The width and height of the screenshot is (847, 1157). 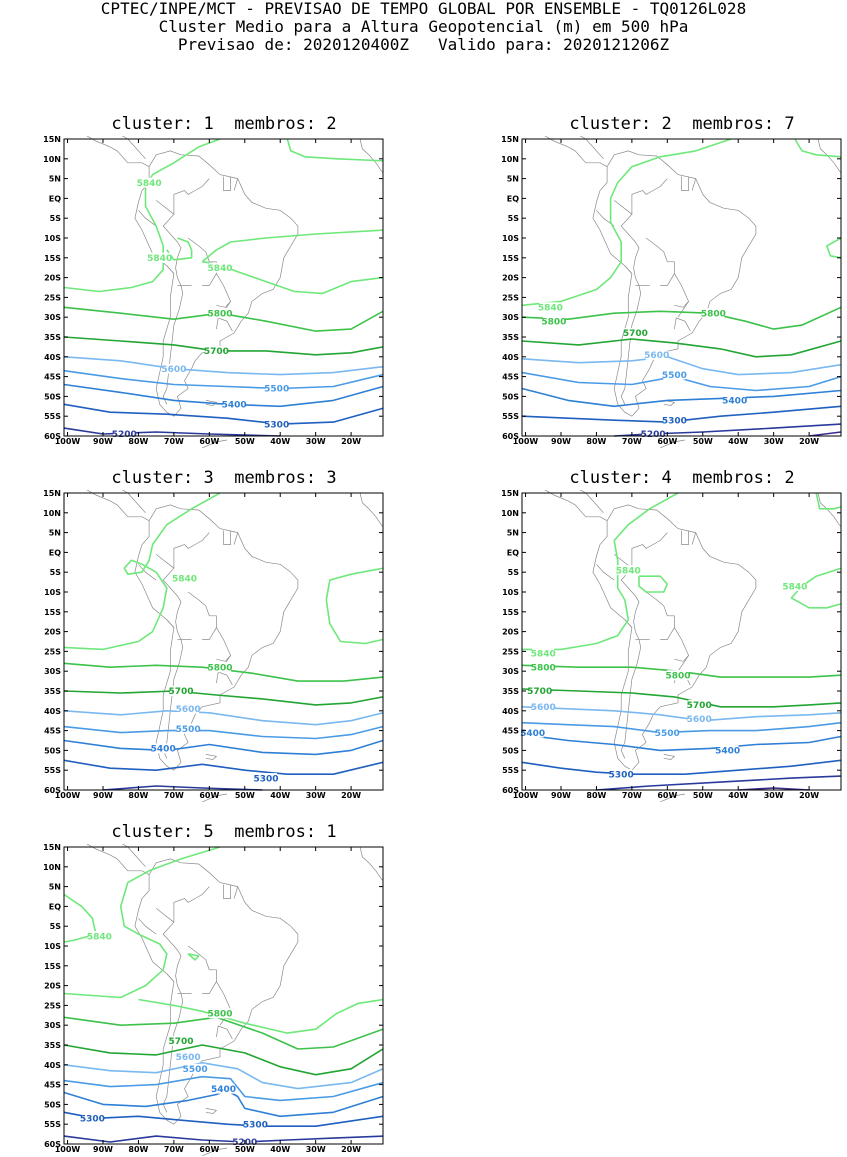 I want to click on lat-label: 15N, so click(x=510, y=494).